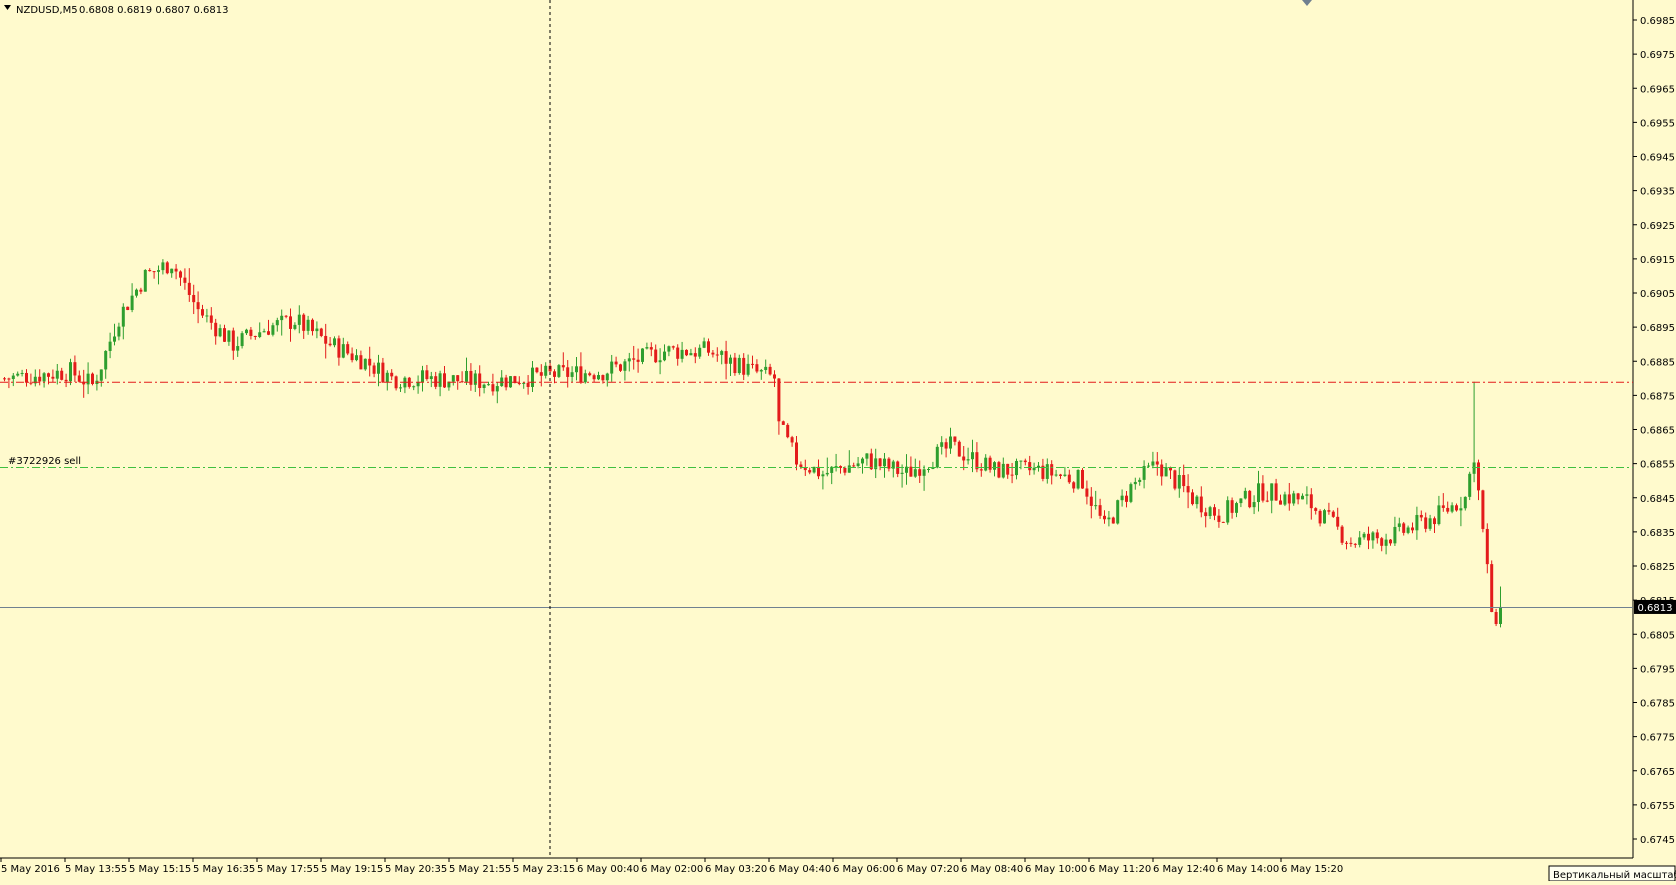 The image size is (1676, 885). What do you see at coordinates (1312, 869) in the screenshot?
I see `x-tick-label: 6 May 15:20` at bounding box center [1312, 869].